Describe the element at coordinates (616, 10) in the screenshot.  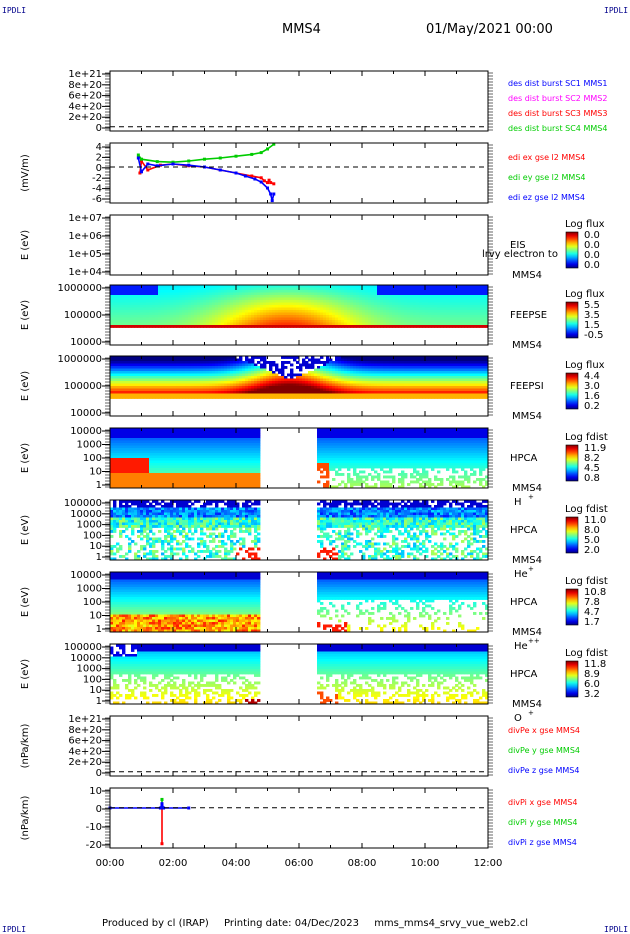
I see `corner-label-top-right: IPDLI` at that location.